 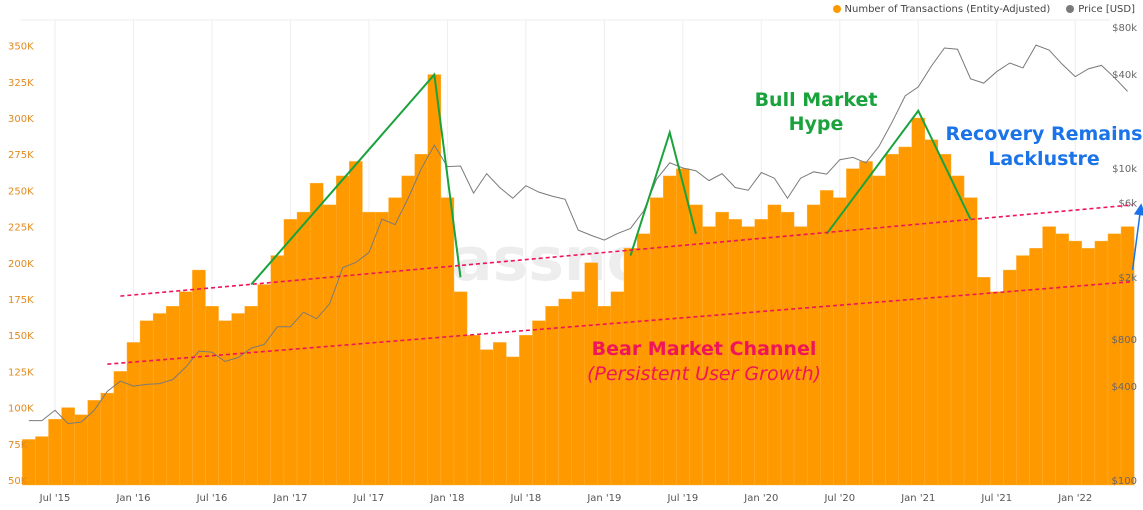 What do you see at coordinates (1070, 9) in the screenshot?
I see `gray-dot-icon` at bounding box center [1070, 9].